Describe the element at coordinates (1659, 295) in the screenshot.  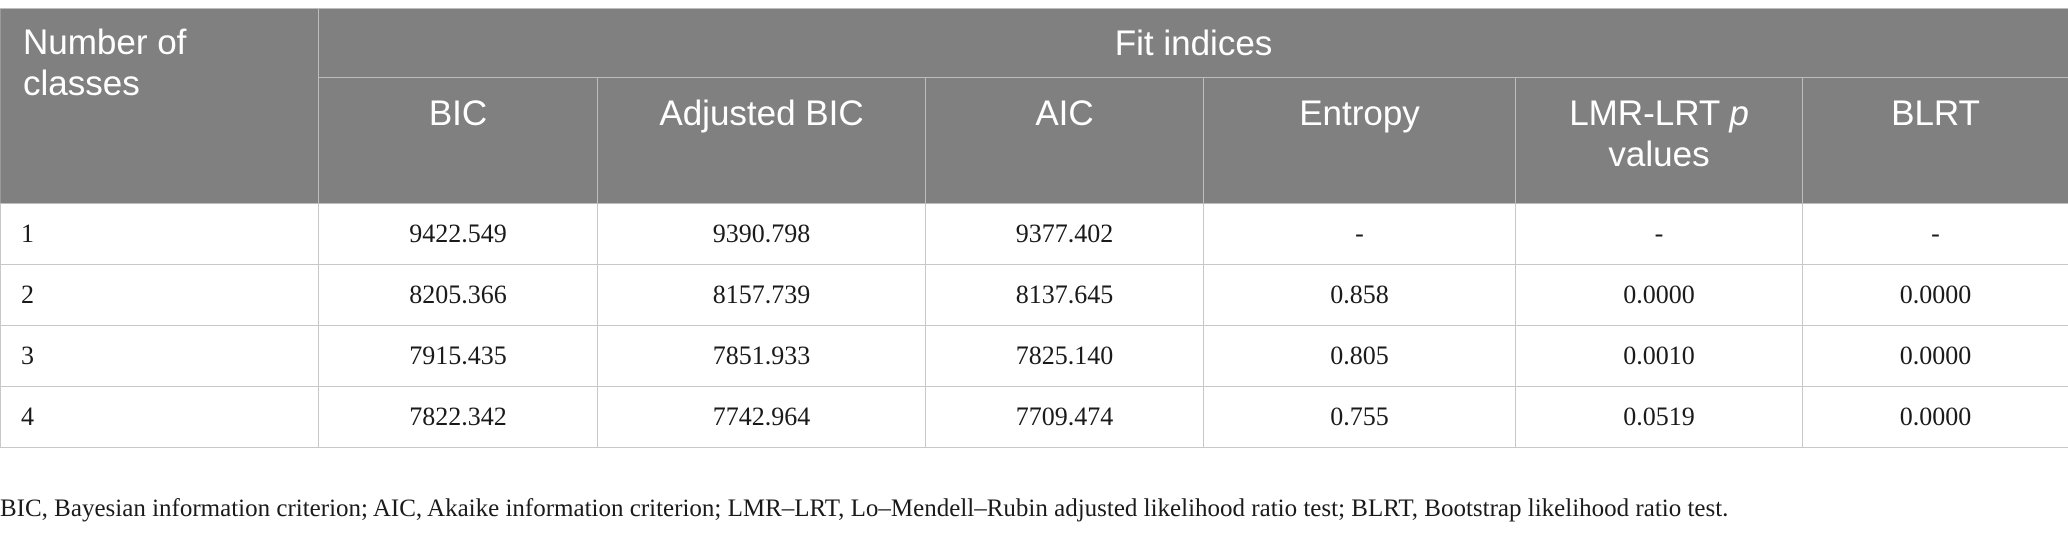
I see `cell-lmr-lrt: 0.0000` at that location.